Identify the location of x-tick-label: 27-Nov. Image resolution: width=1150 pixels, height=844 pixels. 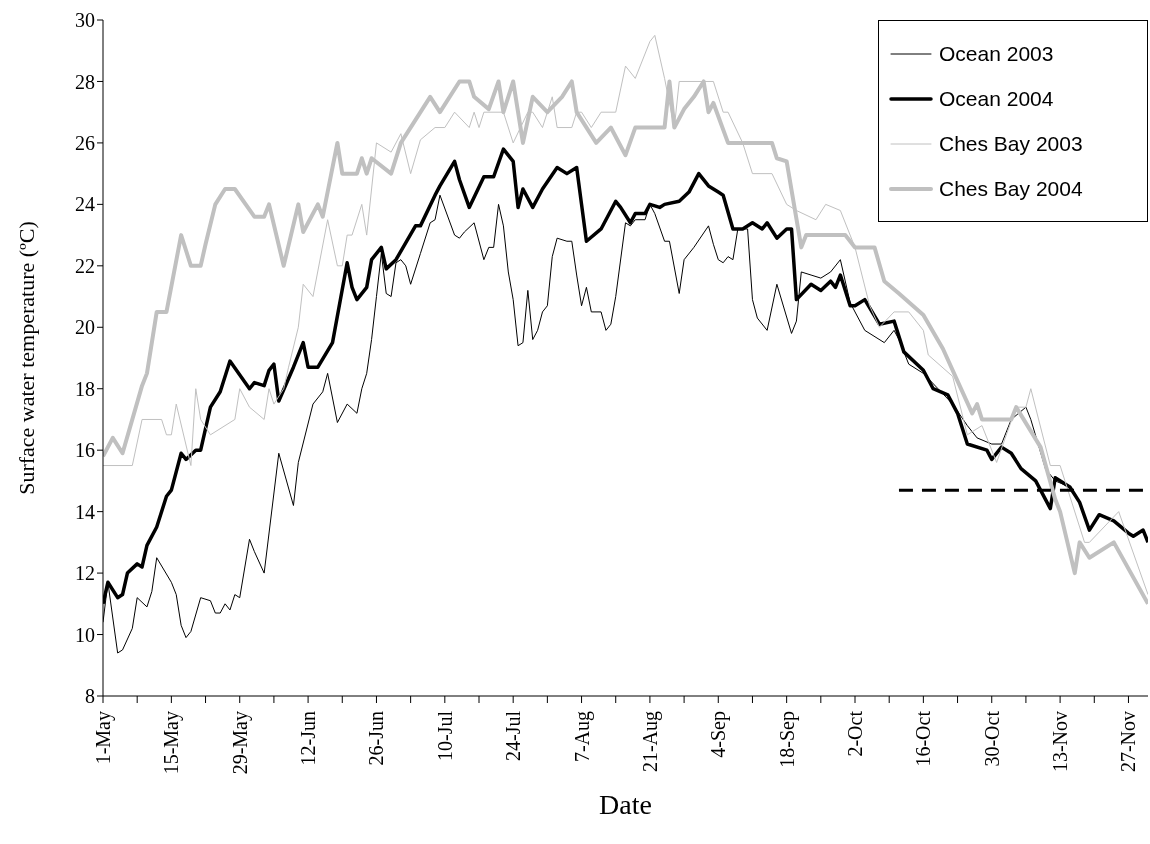
(1128, 742).